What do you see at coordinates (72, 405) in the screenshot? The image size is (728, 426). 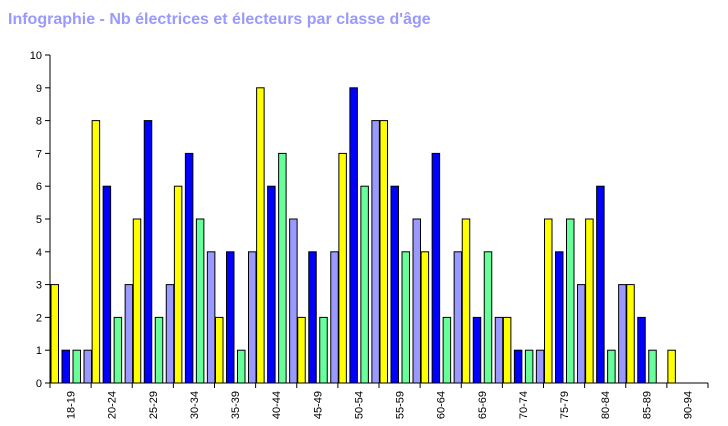 I see `x-tick-label: 18-19` at bounding box center [72, 405].